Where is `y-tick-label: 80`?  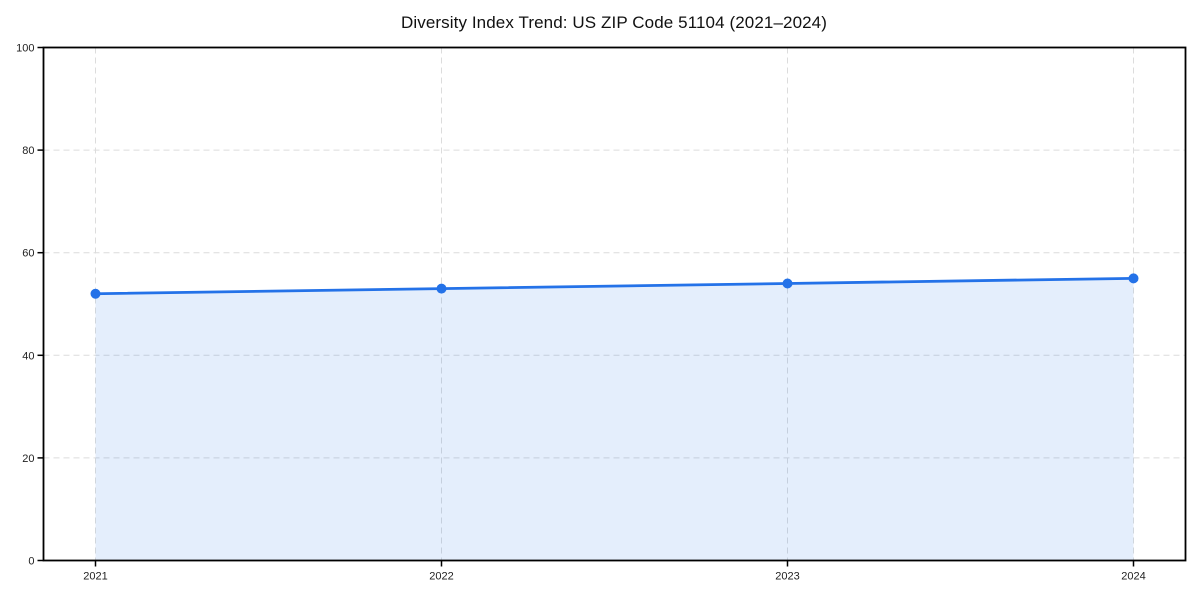 y-tick-label: 80 is located at coordinates (28, 151).